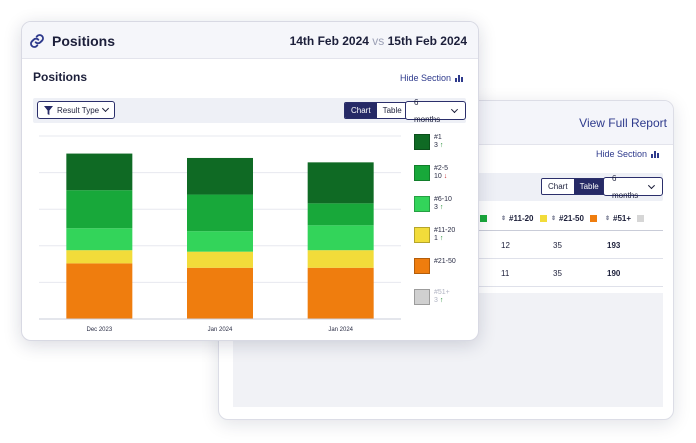  What do you see at coordinates (505, 273) in the screenshot?
I see `table-cell: 11` at bounding box center [505, 273].